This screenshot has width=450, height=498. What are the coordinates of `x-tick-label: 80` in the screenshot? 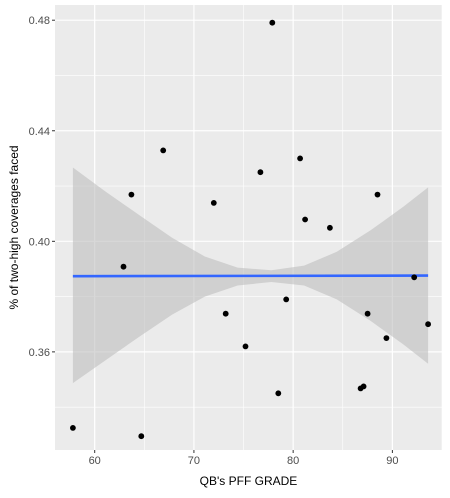 It's located at (293, 461).